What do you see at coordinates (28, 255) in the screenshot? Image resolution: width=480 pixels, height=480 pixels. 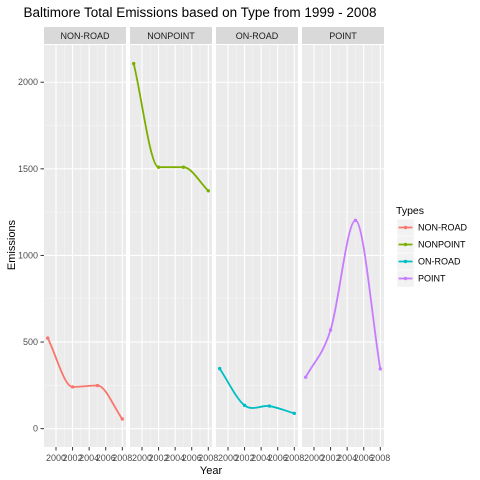 I see `y-tick-label: 1000` at bounding box center [28, 255].